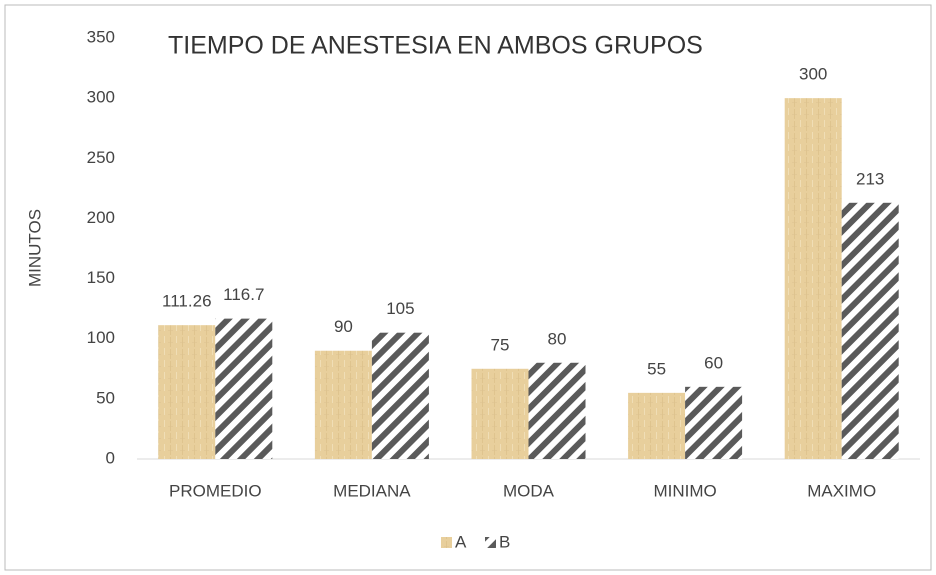 Image resolution: width=936 pixels, height=575 pixels. What do you see at coordinates (105, 397) in the screenshot?
I see `y-tick-label: 50` at bounding box center [105, 397].